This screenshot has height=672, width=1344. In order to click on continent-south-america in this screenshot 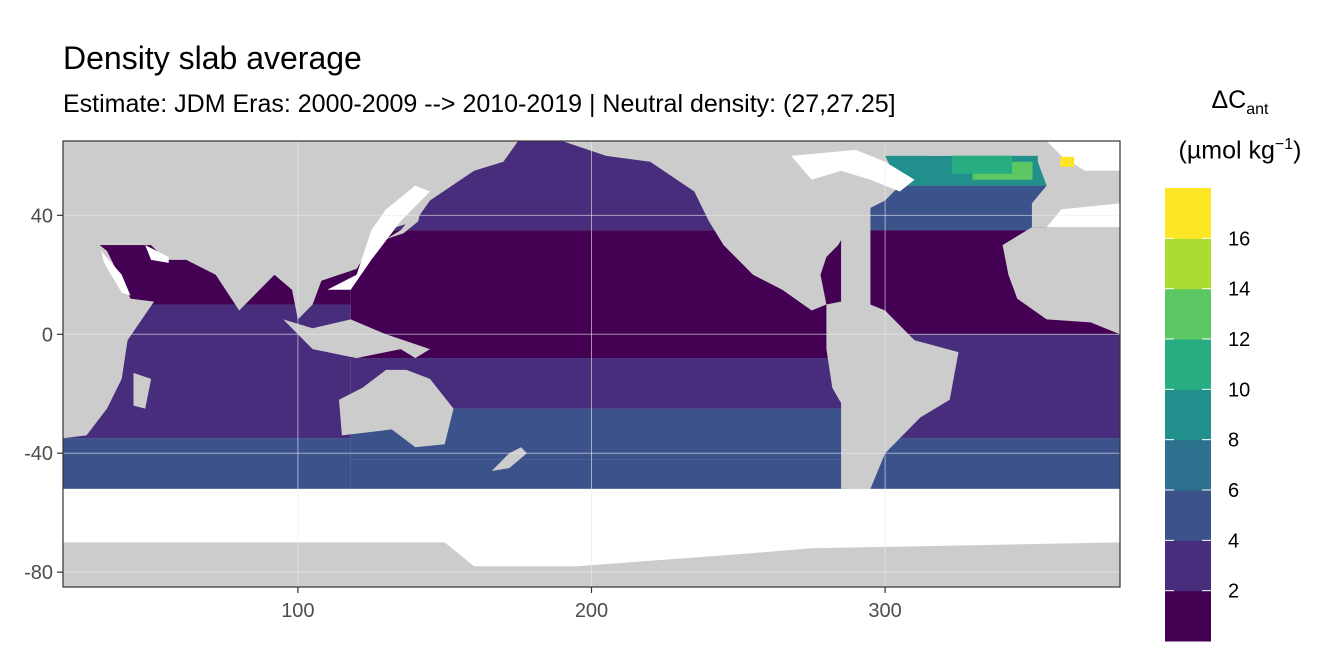, I will do `click(892, 398)`.